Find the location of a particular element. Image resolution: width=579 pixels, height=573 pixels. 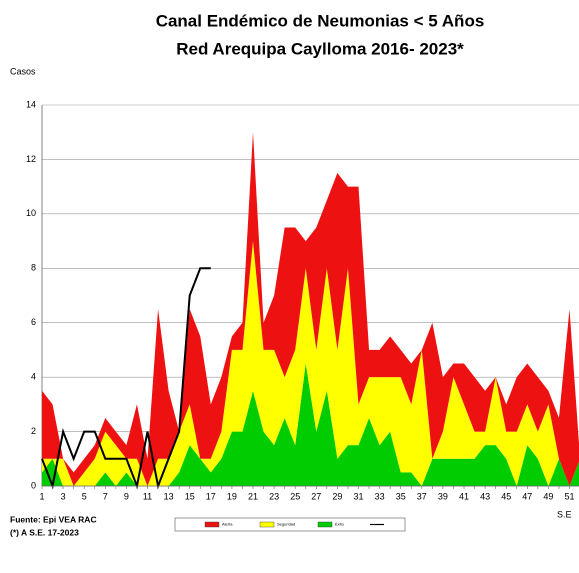

note: (*) A S.E. 17-2023 is located at coordinates (44, 532).